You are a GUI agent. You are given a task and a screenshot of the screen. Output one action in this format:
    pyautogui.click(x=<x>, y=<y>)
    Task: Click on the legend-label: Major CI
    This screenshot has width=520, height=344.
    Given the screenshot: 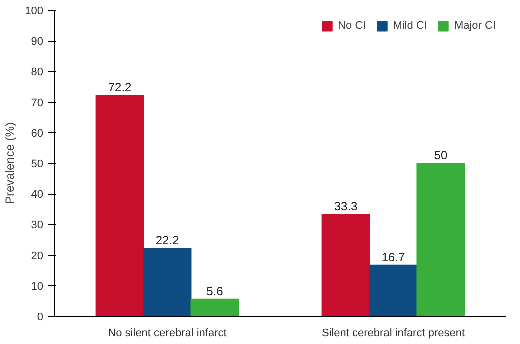 What is the action you would take?
    pyautogui.click(x=475, y=26)
    